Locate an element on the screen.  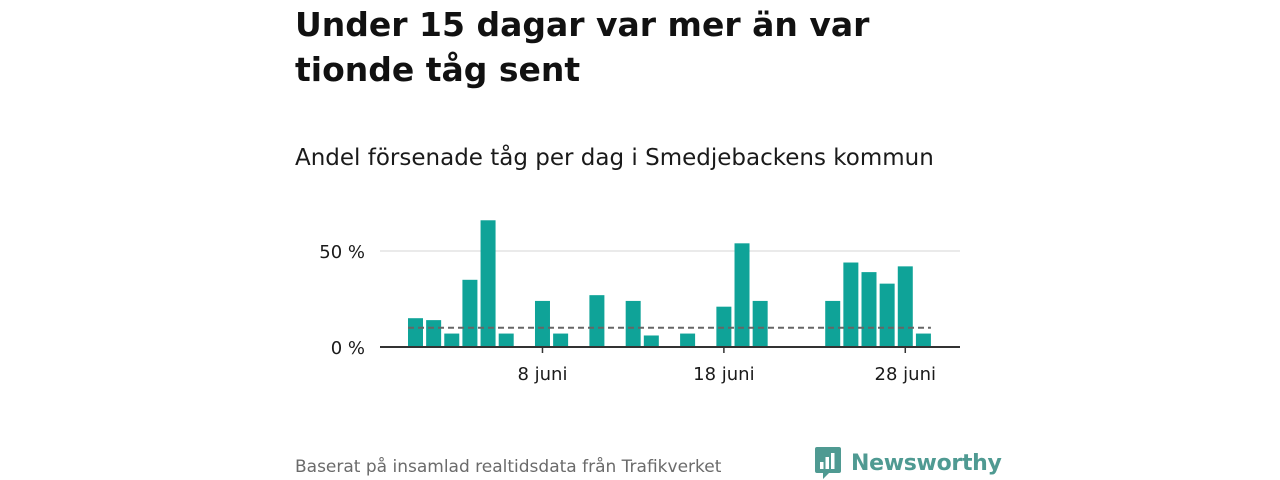
y-tick-label: 50 % is located at coordinates (342, 252).